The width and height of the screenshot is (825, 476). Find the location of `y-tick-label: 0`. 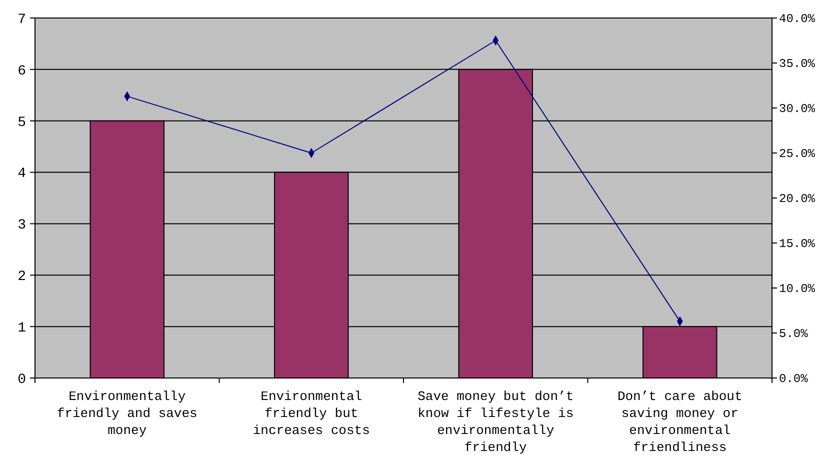

y-tick-label: 0 is located at coordinates (22, 380).